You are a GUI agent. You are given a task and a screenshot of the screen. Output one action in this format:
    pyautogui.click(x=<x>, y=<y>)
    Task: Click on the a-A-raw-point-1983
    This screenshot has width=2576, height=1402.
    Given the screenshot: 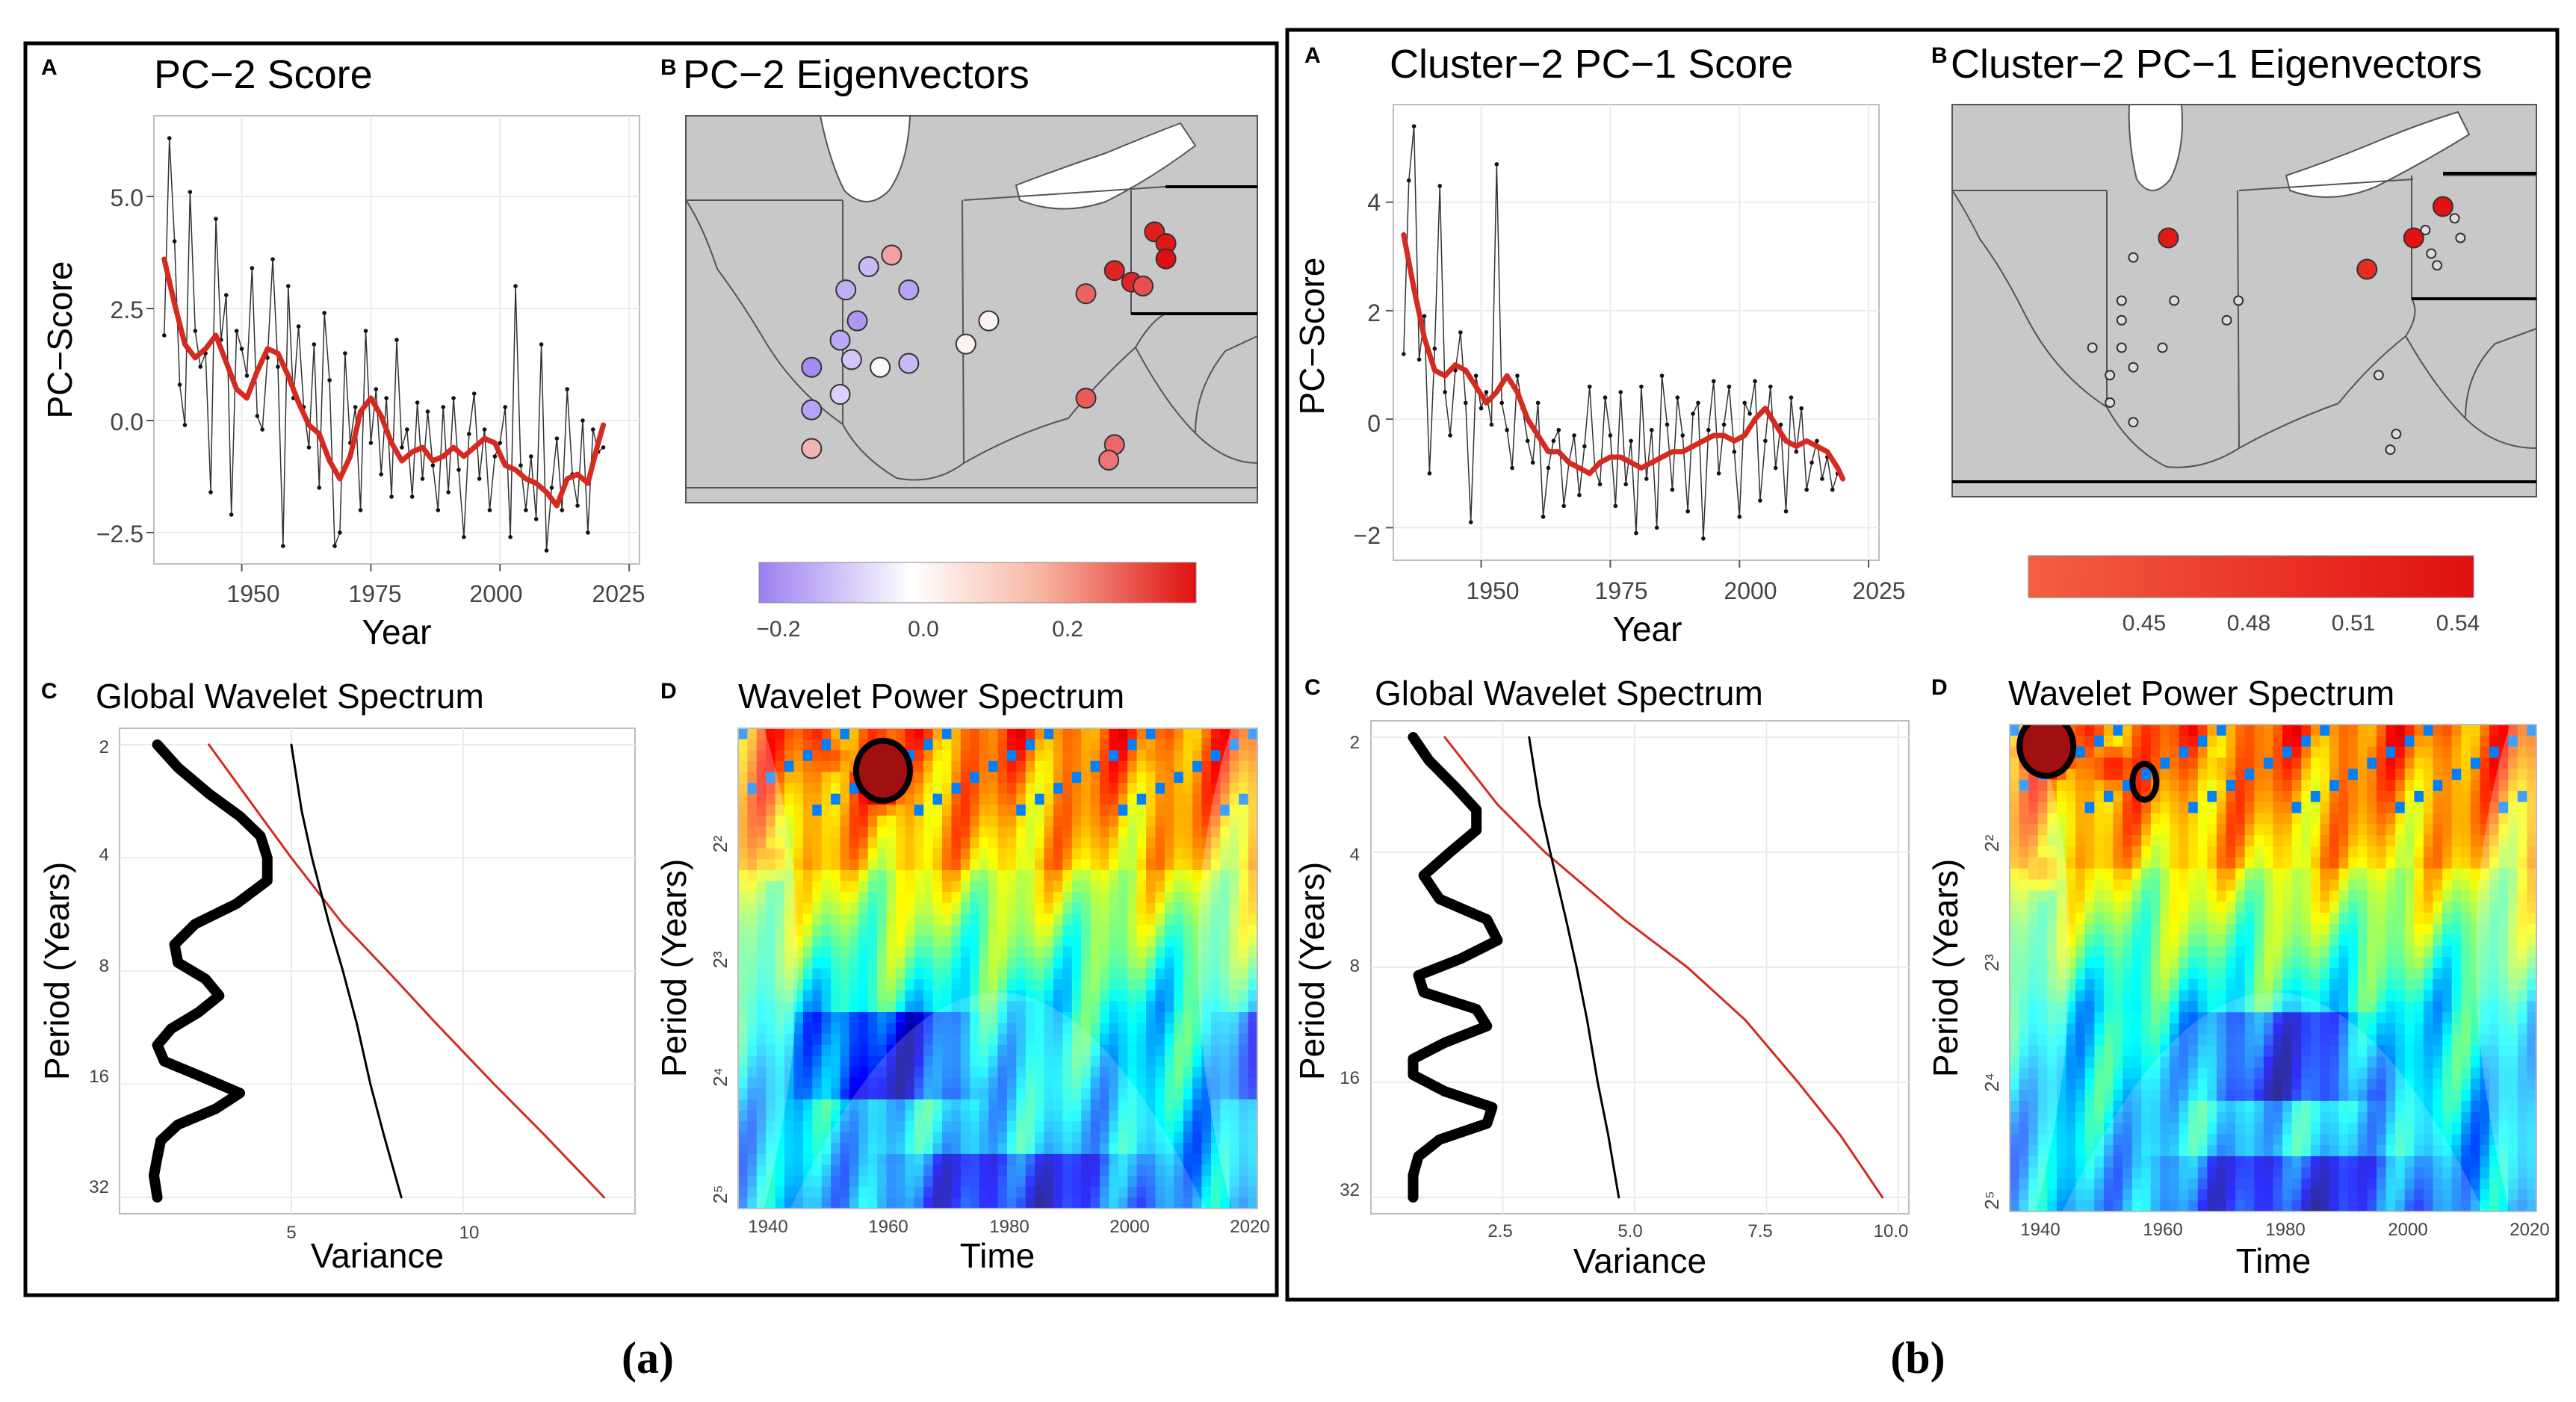 What is the action you would take?
    pyautogui.click(x=412, y=496)
    